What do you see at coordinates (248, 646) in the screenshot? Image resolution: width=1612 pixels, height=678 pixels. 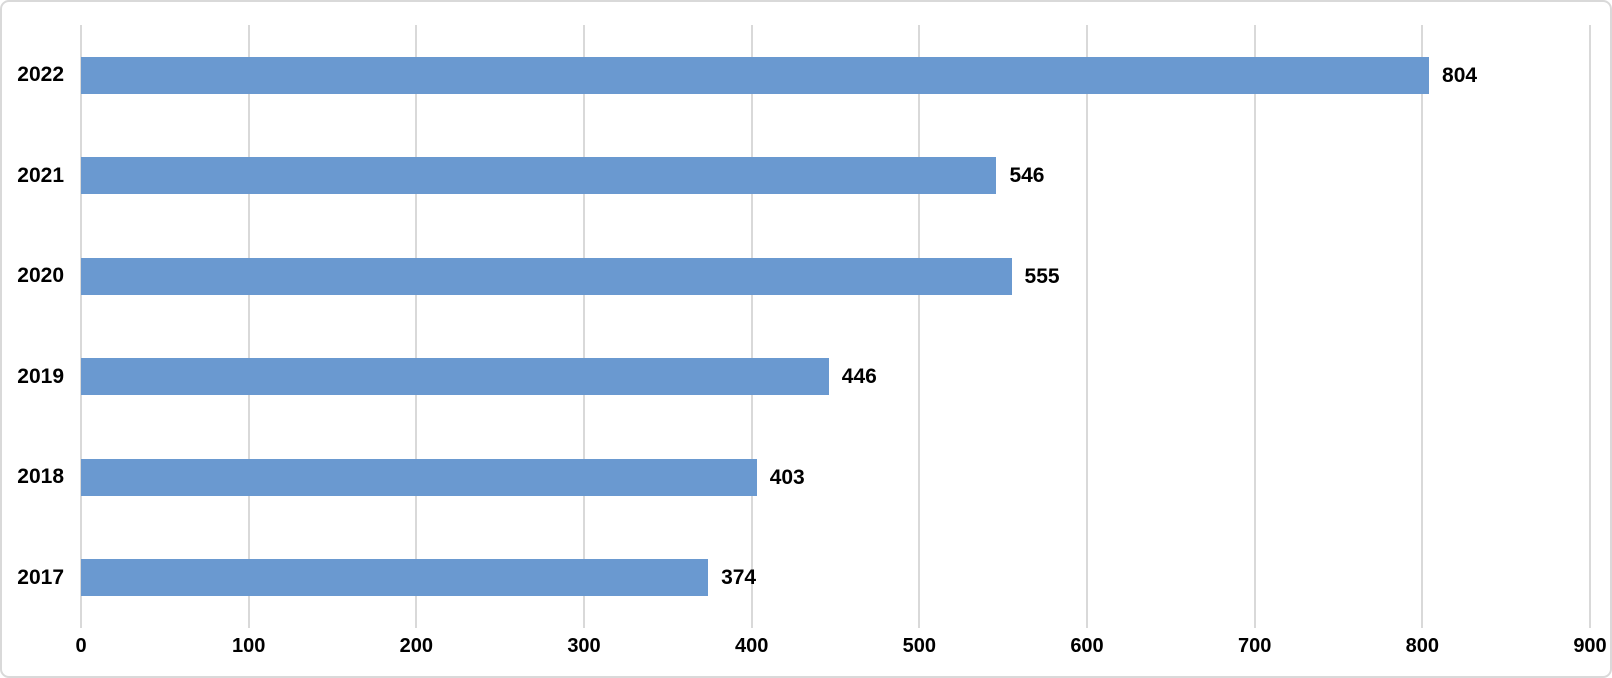 I see `x-tick-label-100: 100` at bounding box center [248, 646].